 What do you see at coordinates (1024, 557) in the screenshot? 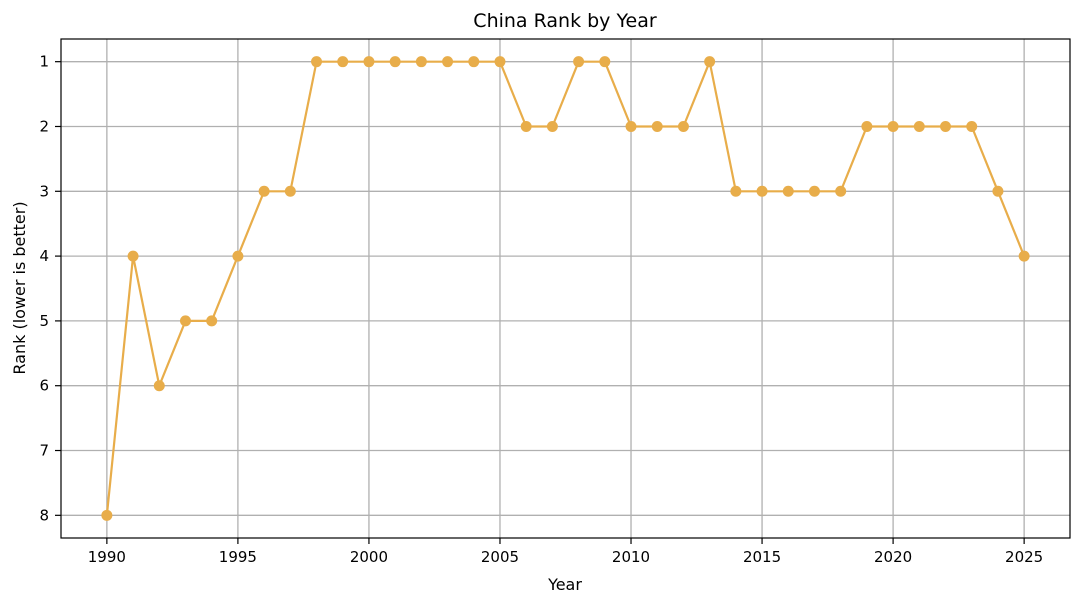
I see `x-tick-label: 2025` at bounding box center [1024, 557].